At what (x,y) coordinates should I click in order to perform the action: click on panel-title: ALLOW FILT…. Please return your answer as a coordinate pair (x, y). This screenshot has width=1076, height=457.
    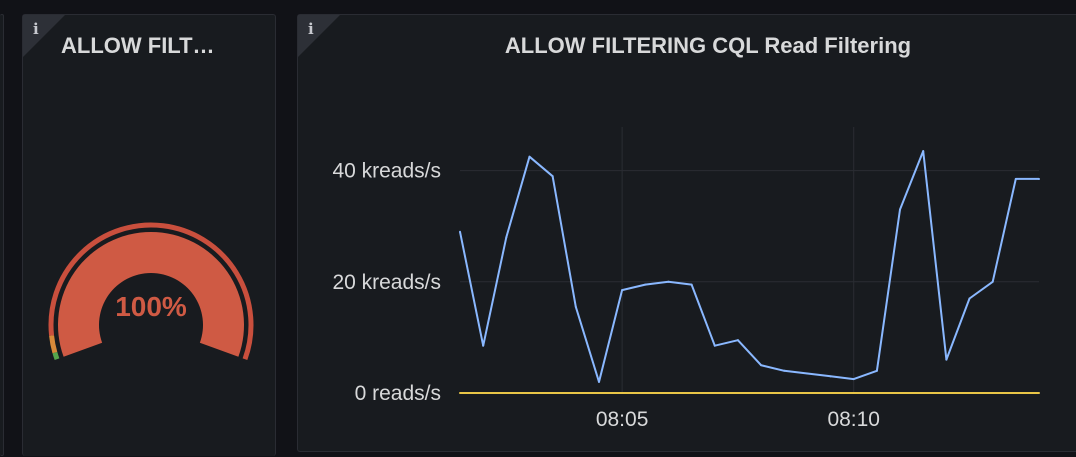
    Looking at the image, I should click on (138, 45).